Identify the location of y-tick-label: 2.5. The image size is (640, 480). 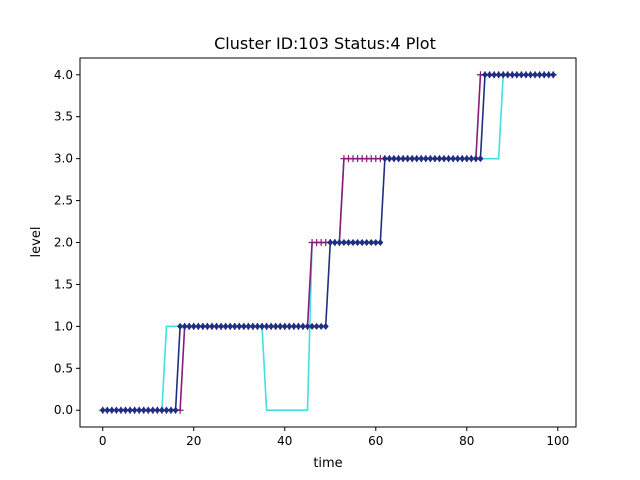
(63, 201).